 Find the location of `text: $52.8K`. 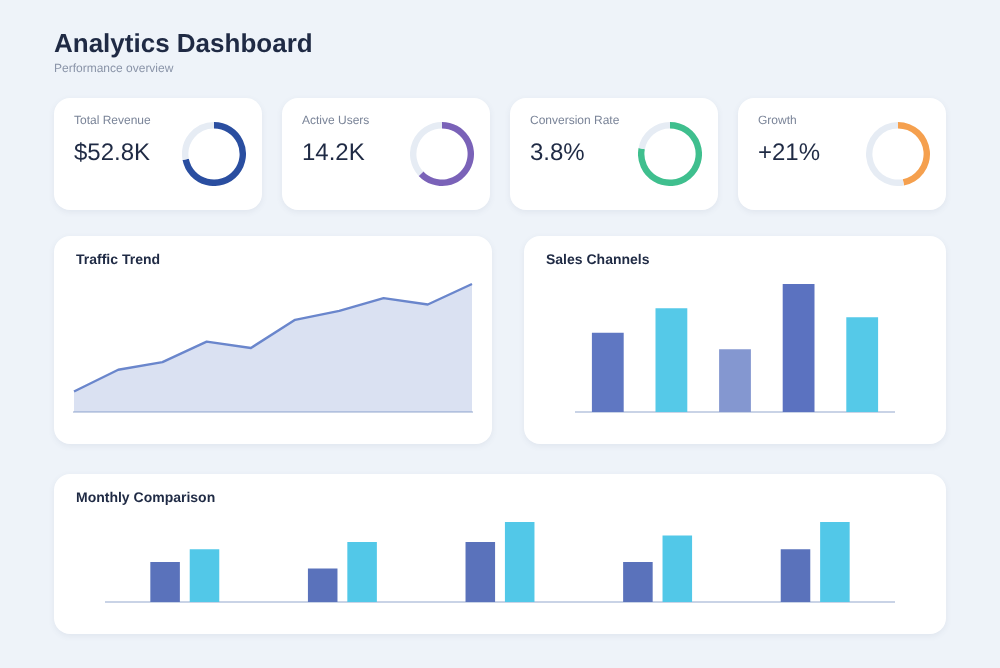

text: $52.8K is located at coordinates (112, 152).